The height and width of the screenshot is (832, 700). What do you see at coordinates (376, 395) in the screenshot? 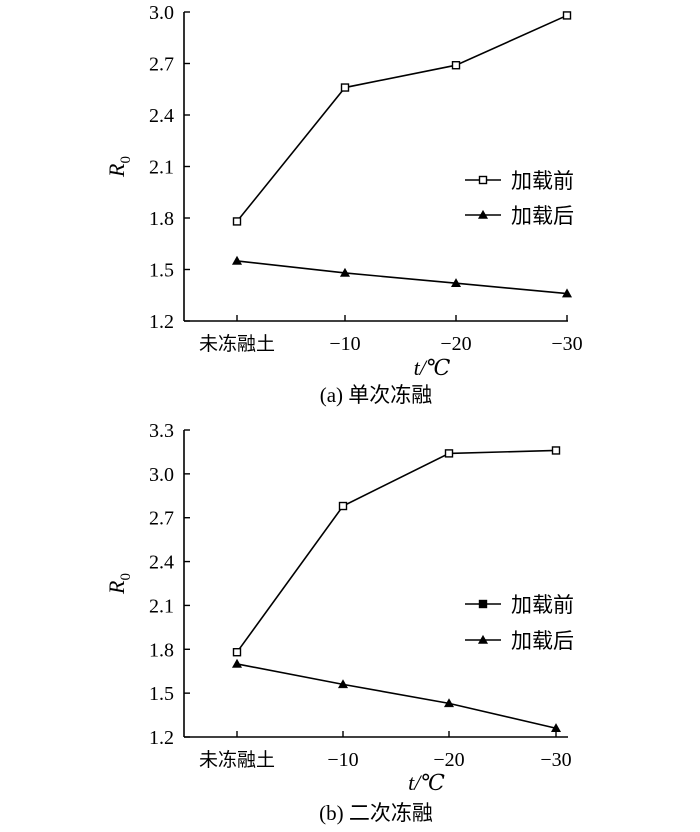
I see `chart-caption: (a) 单次冻融` at bounding box center [376, 395].